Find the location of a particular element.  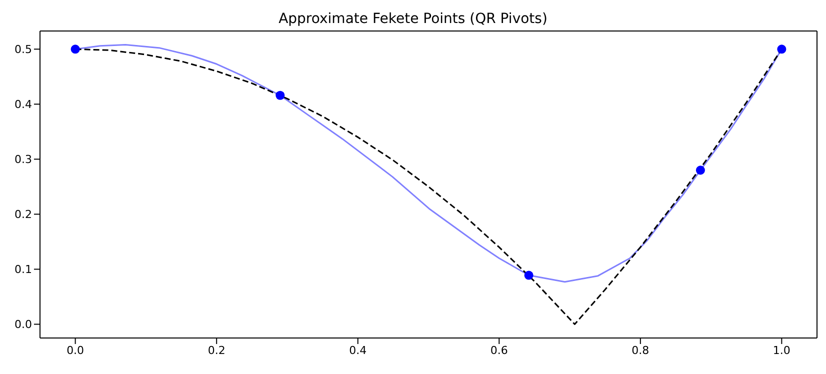

y-tick-label: 0.1 is located at coordinates (23, 269).